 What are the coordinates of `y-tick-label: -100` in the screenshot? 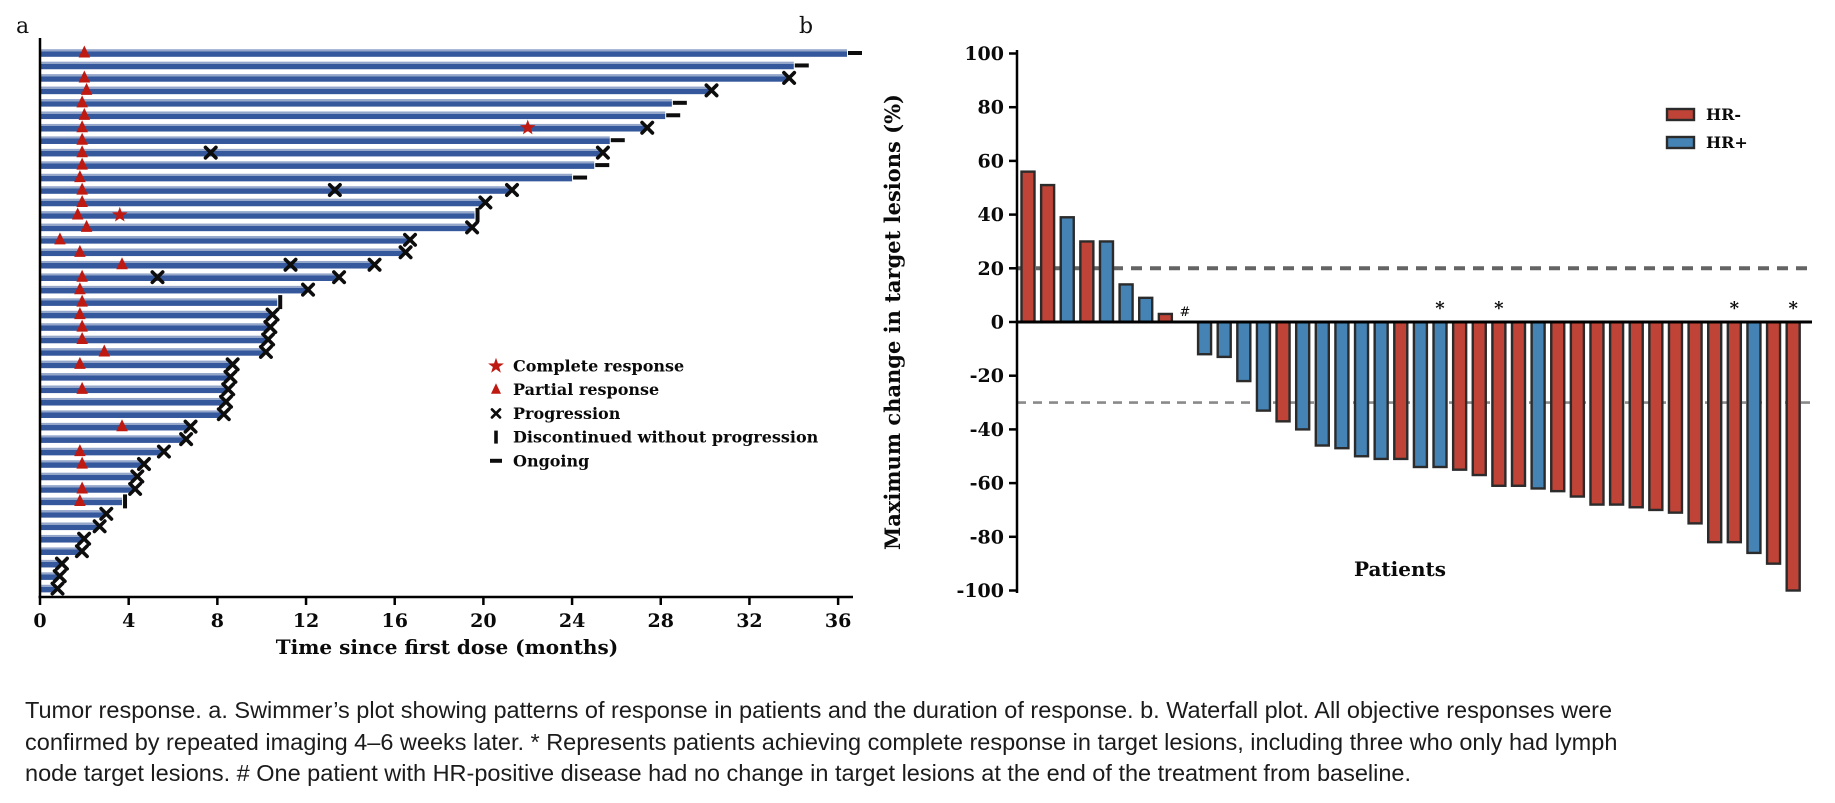 It's located at (980, 591).